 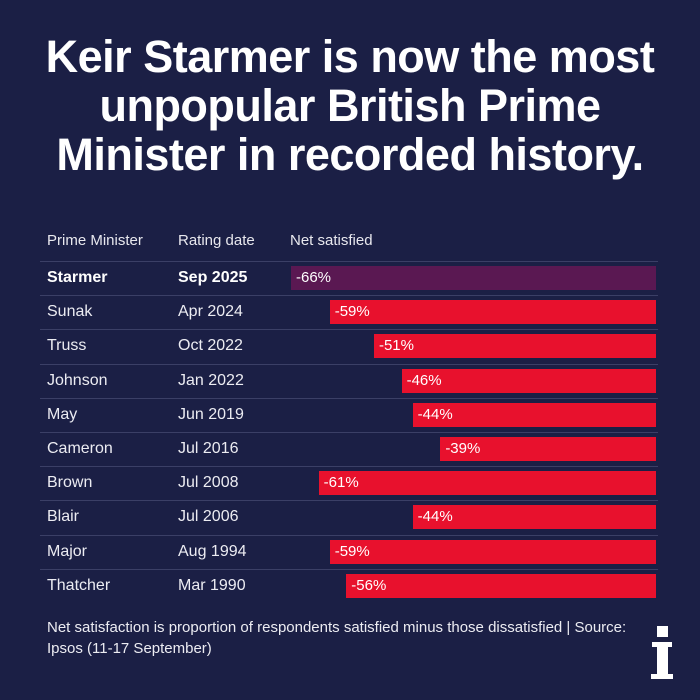 What do you see at coordinates (212, 585) in the screenshot?
I see `rating-date: Mar 1990` at bounding box center [212, 585].